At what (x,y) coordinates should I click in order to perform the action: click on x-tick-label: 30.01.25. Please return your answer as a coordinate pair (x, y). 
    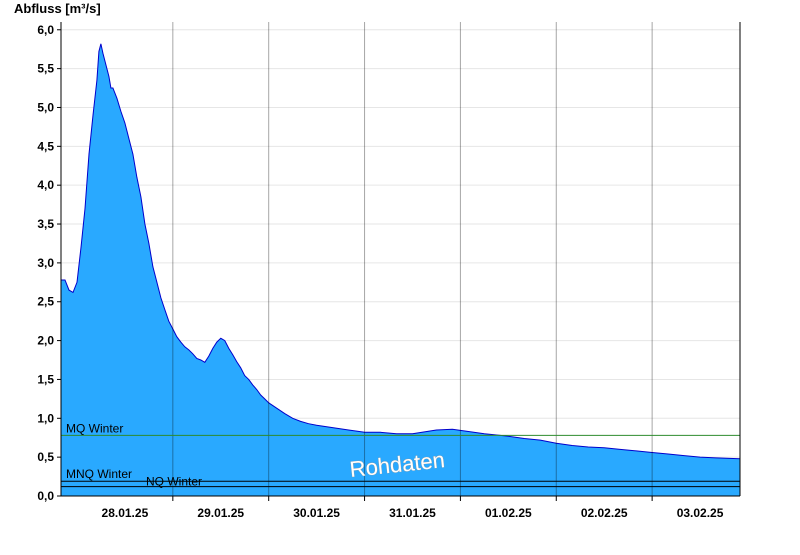
    Looking at the image, I should click on (316, 513).